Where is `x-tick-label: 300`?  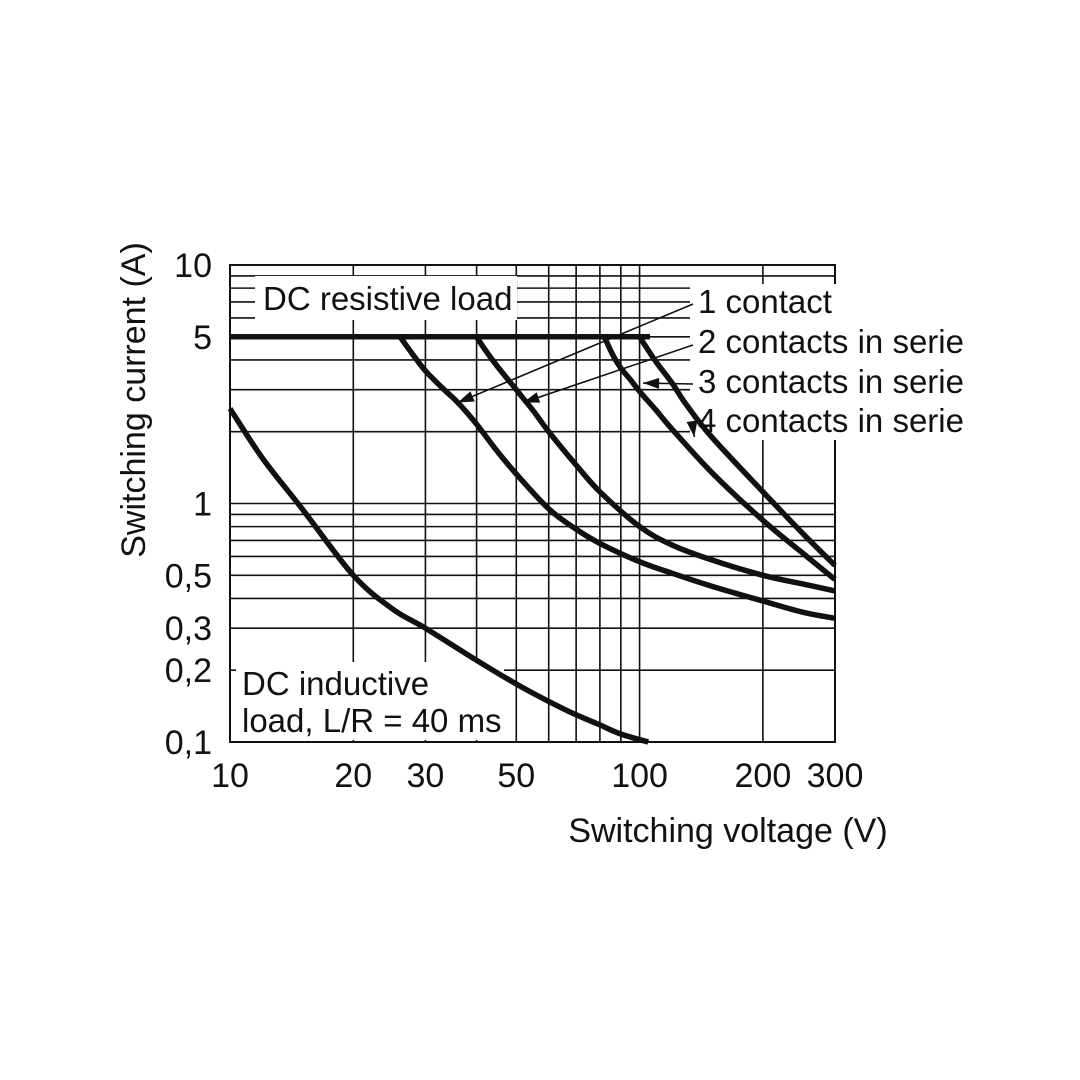
x-tick-label: 300 is located at coordinates (835, 776).